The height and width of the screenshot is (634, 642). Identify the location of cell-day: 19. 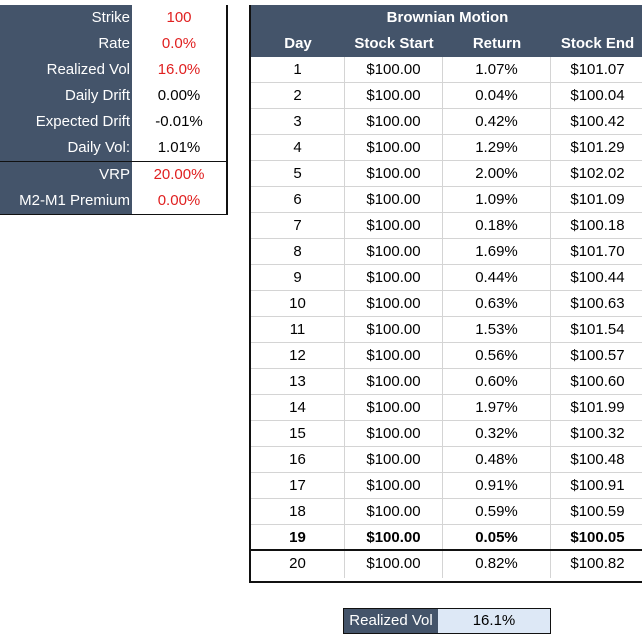
(298, 537).